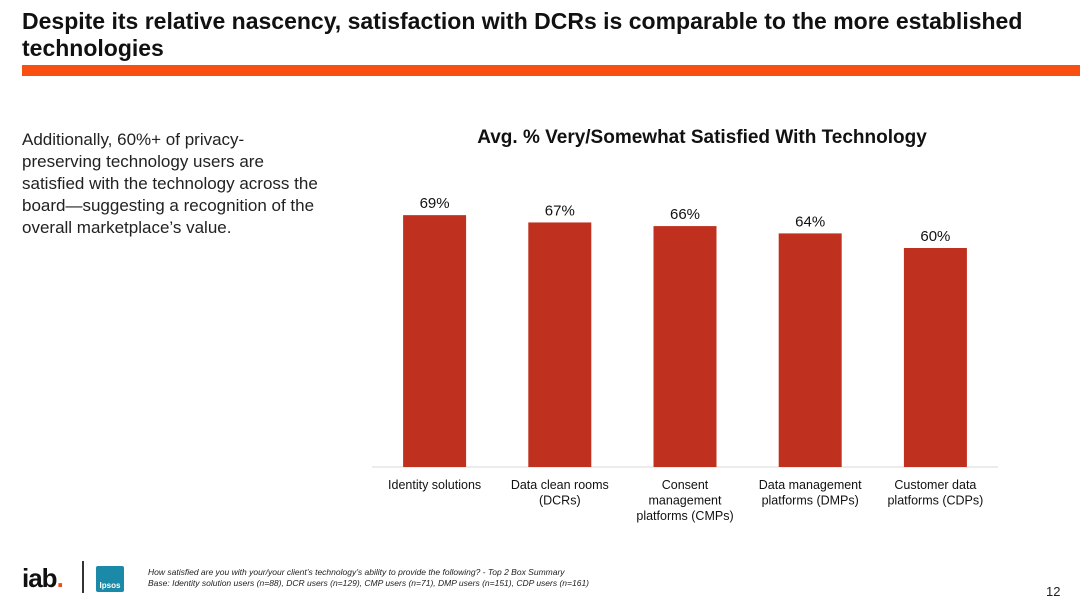 The image size is (1080, 607). I want to click on category-label-5: Customer data platforms (CDPs), so click(935, 493).